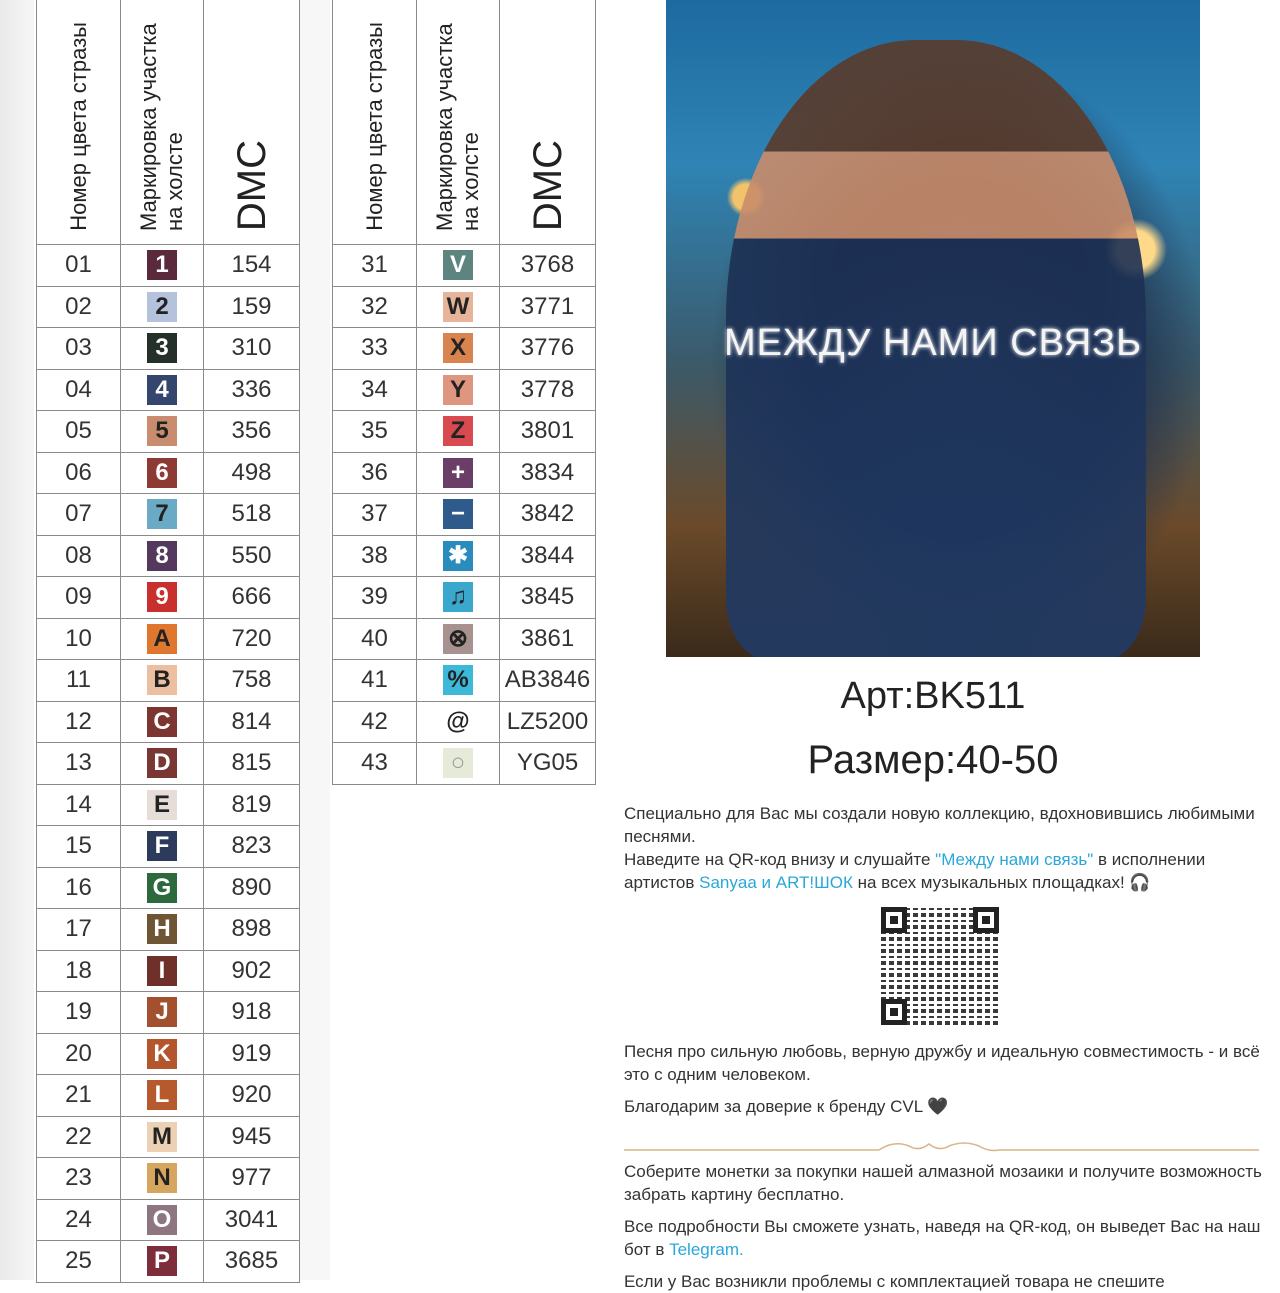  I want to click on color-number: 03, so click(78, 348).